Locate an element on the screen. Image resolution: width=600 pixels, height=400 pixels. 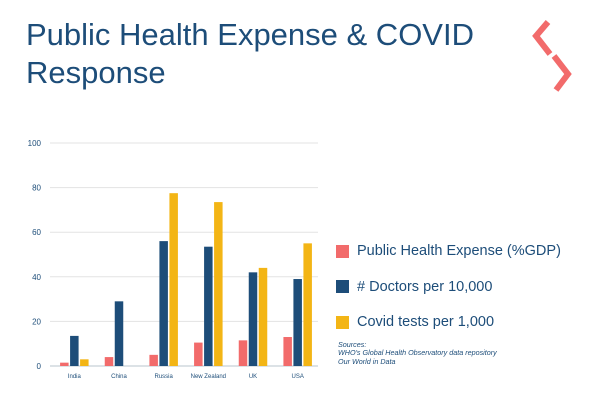
x-tick-label: India is located at coordinates (75, 377).